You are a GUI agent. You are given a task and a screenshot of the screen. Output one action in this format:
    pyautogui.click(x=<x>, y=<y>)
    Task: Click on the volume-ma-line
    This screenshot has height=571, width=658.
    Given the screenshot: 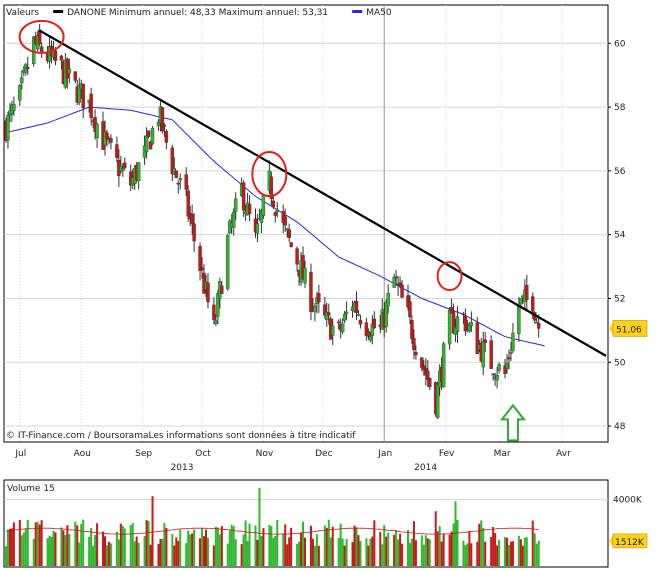 What is the action you would take?
    pyautogui.click(x=272, y=531)
    